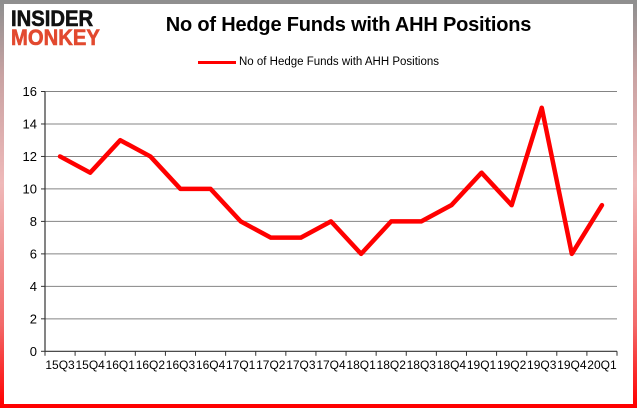 This screenshot has height=408, width=637. Describe the element at coordinates (301, 365) in the screenshot. I see `svg-text: 17Q3` at that location.